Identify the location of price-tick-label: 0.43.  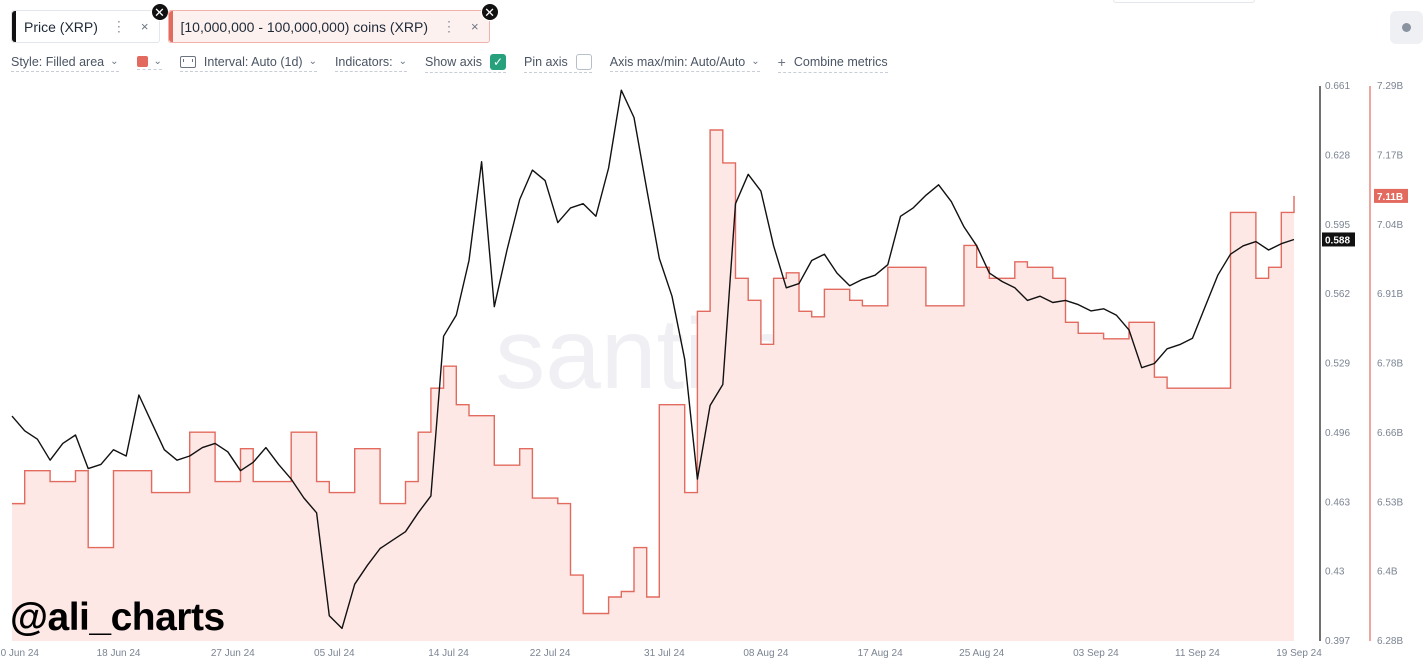
(1335, 572).